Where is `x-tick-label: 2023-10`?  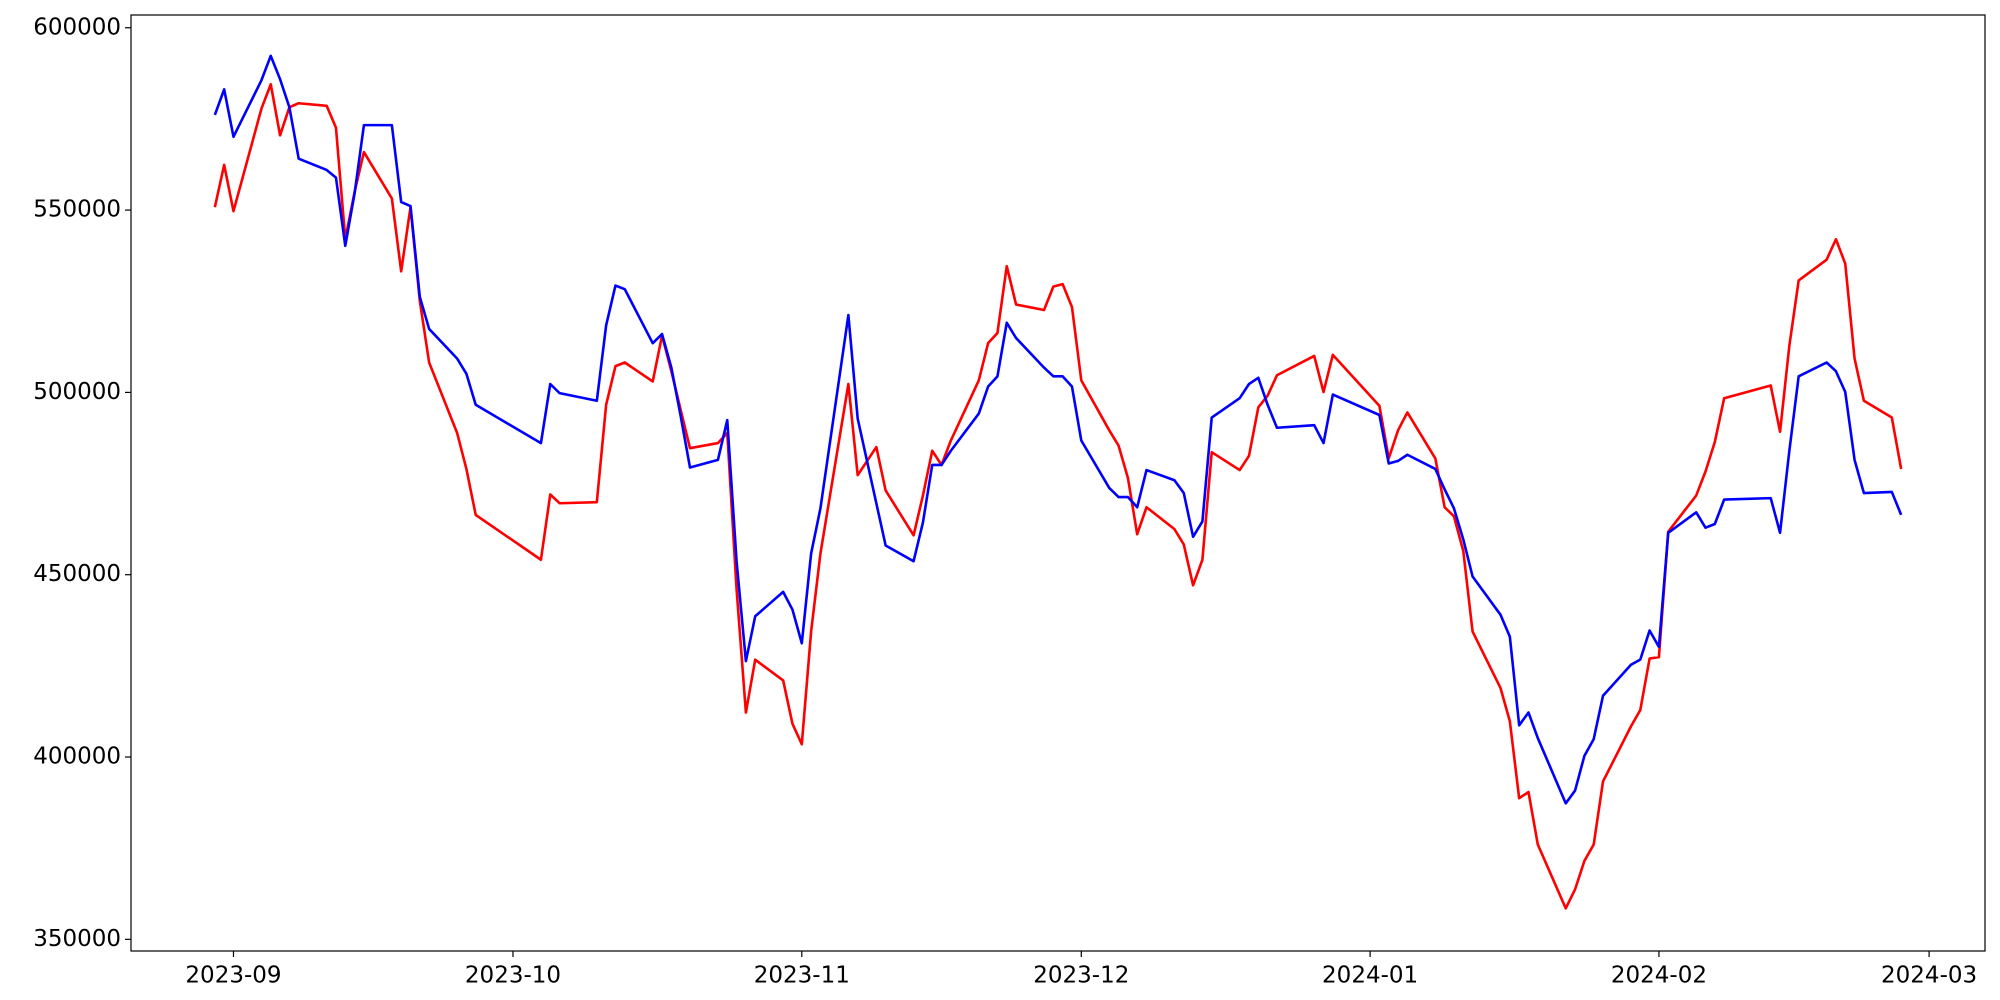
x-tick-label: 2023-10 is located at coordinates (513, 976).